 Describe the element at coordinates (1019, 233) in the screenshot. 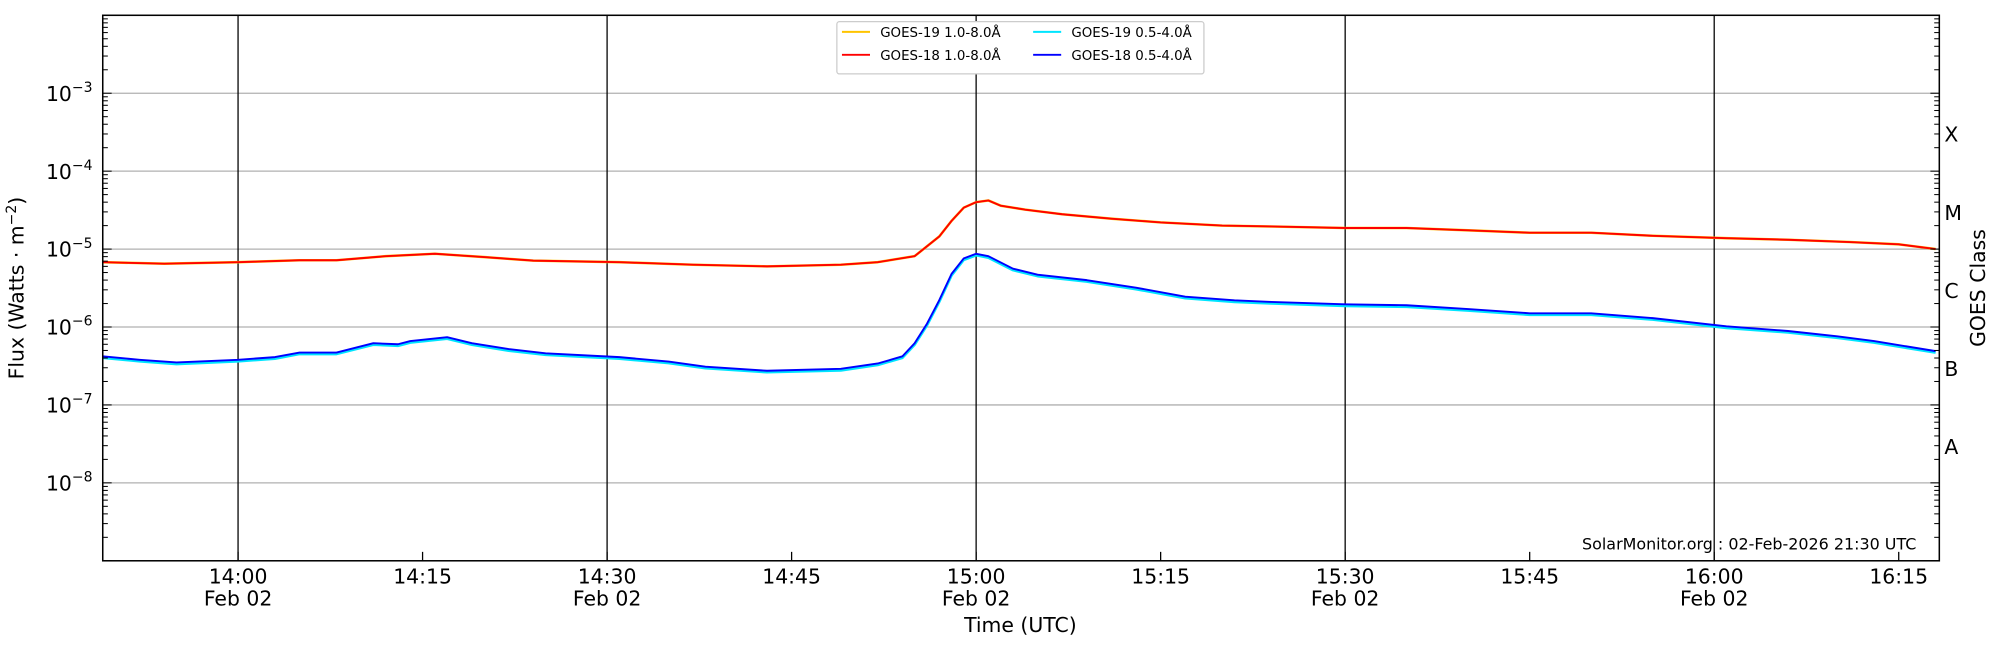

I see `series-line-goes-18-1-0-8-0-` at that location.